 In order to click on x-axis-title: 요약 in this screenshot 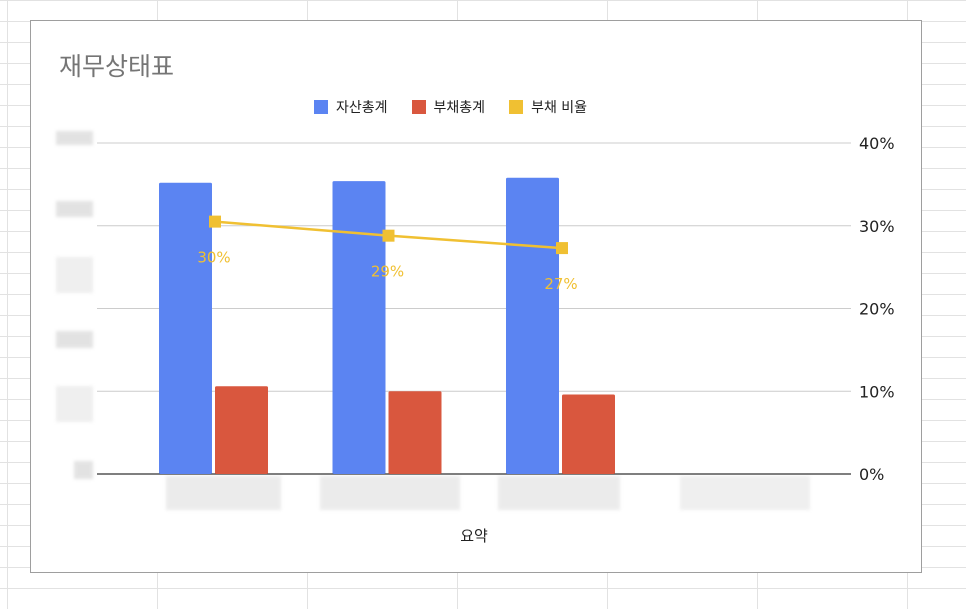, I will do `click(474, 536)`.